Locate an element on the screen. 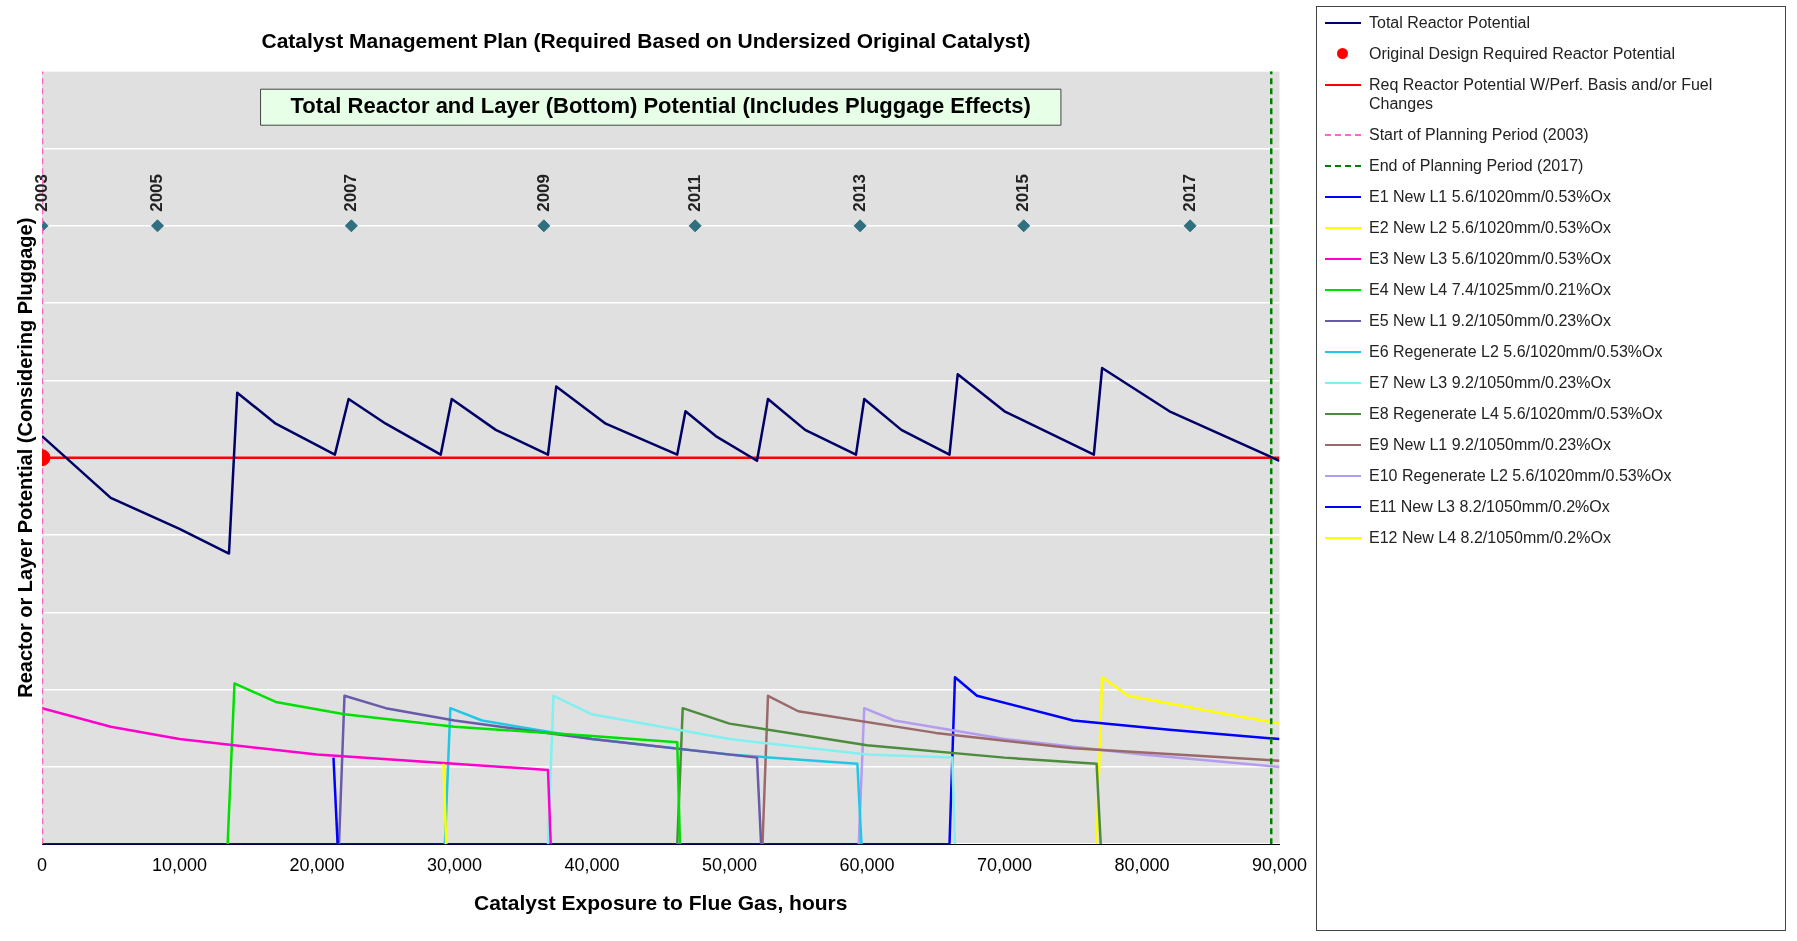 This screenshot has height=941, width=1797. annotation: 2013 is located at coordinates (859, 192).